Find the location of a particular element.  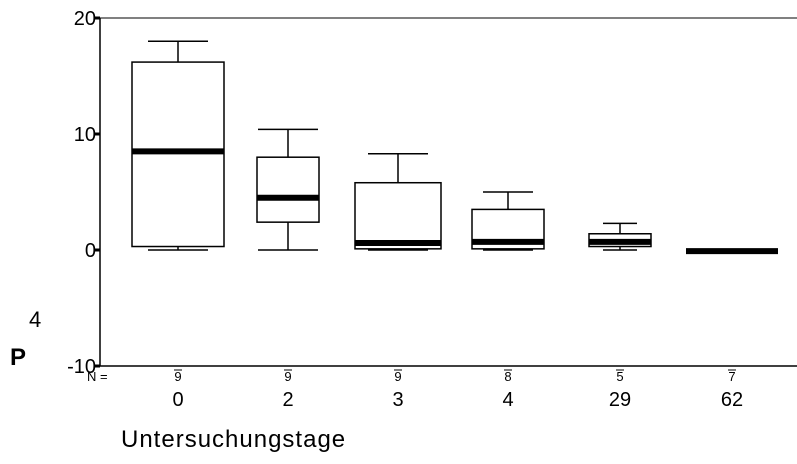

y-axis-title-subscript: 4 is located at coordinates (35, 319).